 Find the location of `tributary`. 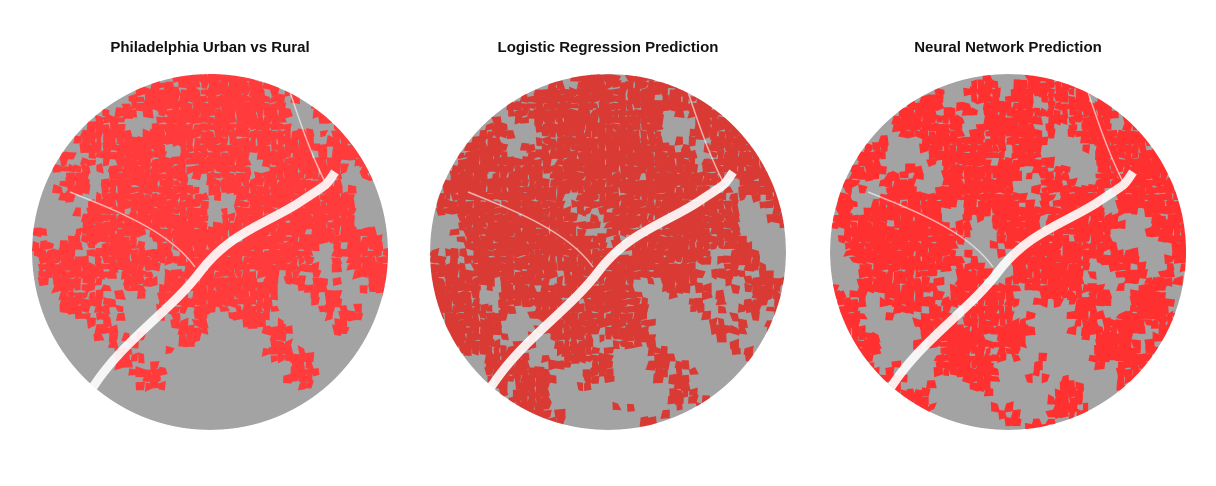

tributary is located at coordinates (705, 137).